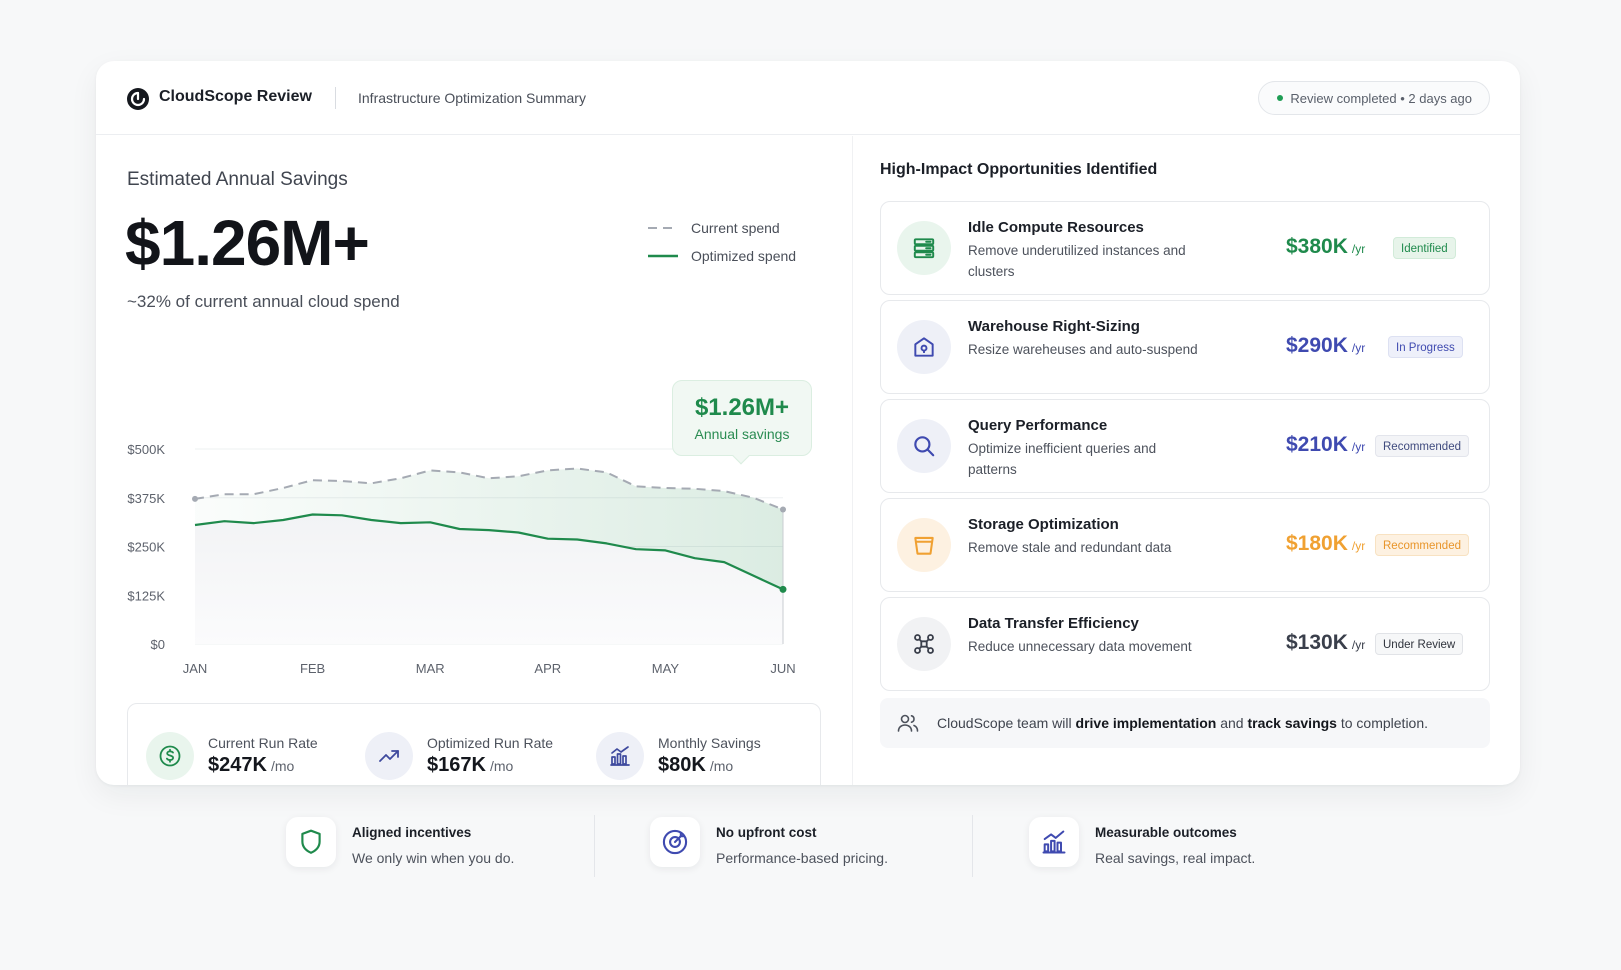 This screenshot has height=970, width=1621. I want to click on callout-label: Annual savings, so click(742, 434).